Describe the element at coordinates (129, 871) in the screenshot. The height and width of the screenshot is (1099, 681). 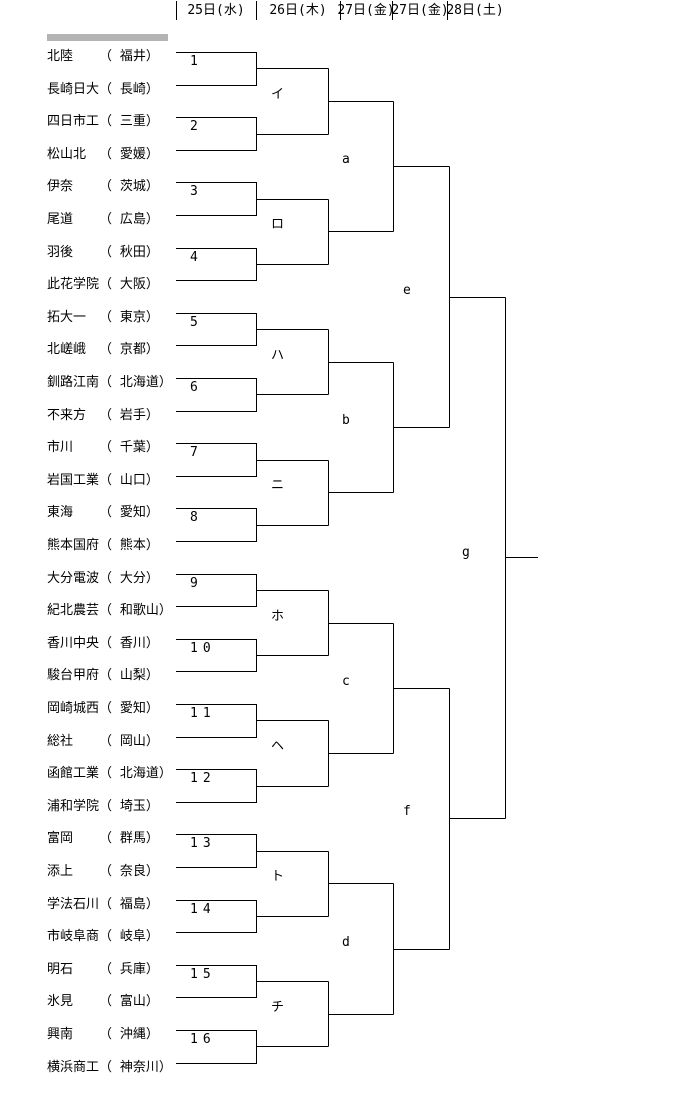
I see `team-prefecture: （ 奈良）` at that location.